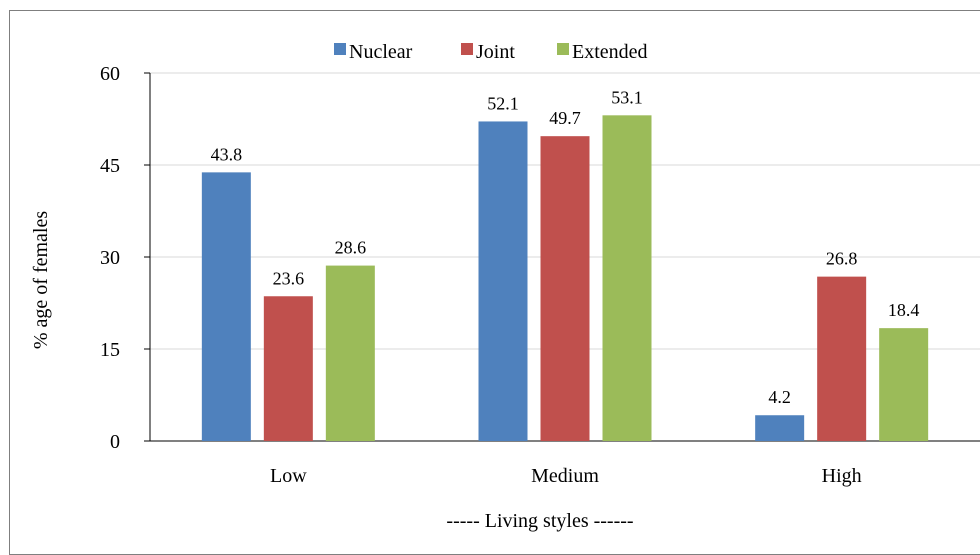 The height and width of the screenshot is (555, 980). What do you see at coordinates (381, 52) in the screenshot?
I see `legend-label-nuclear: Nuclear` at bounding box center [381, 52].